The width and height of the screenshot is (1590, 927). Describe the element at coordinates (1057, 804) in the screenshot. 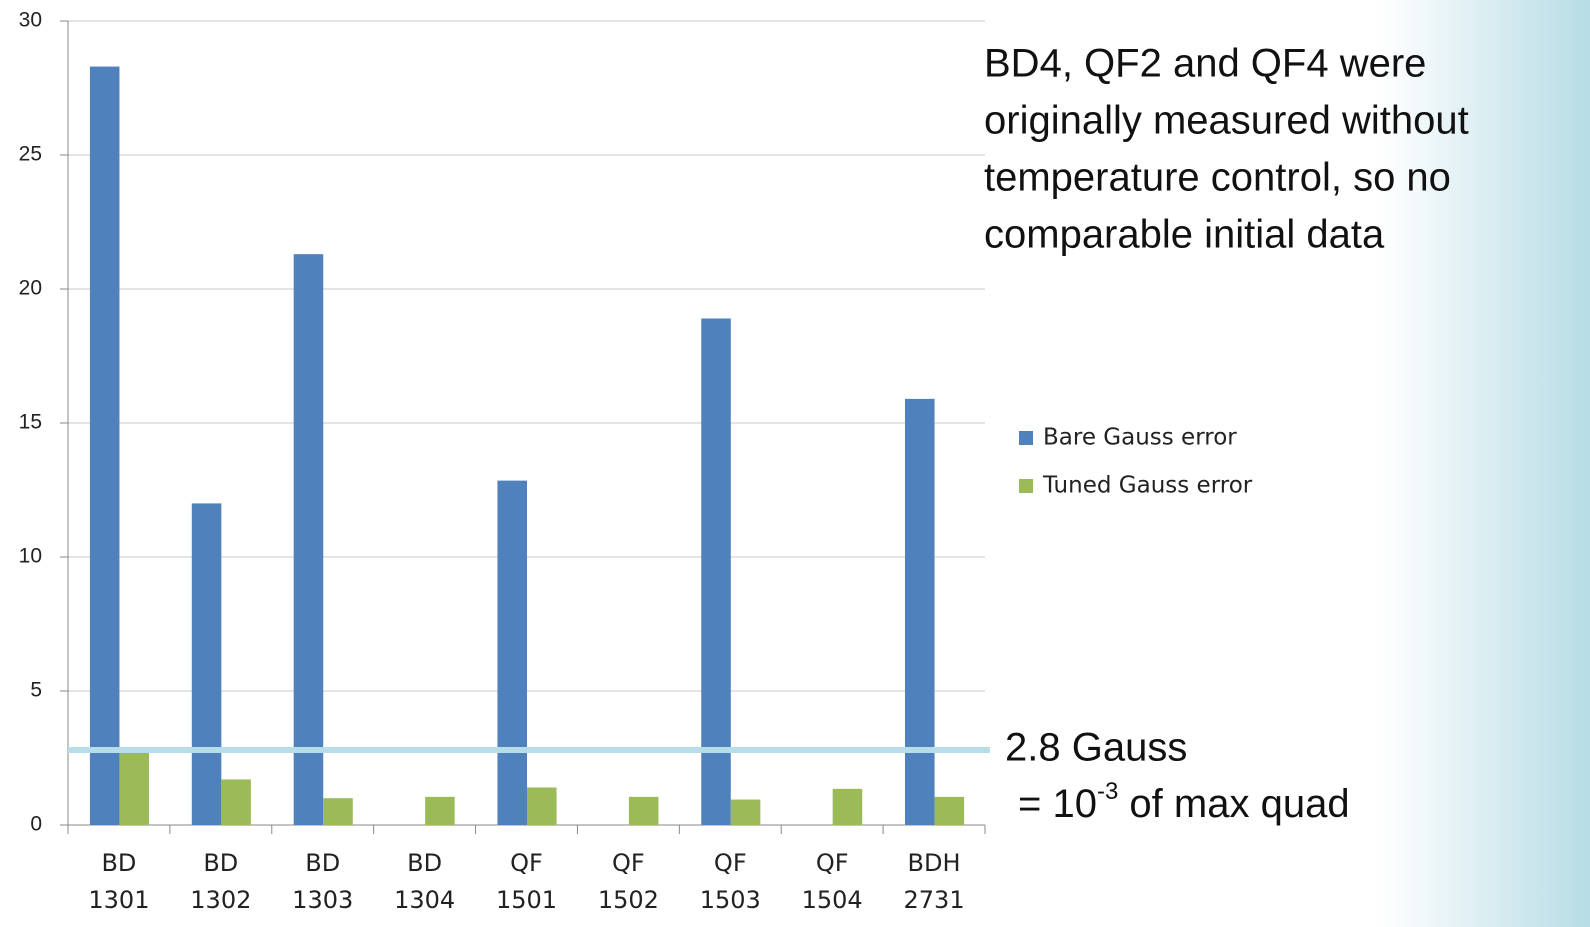

I see `note-part: = 10` at that location.